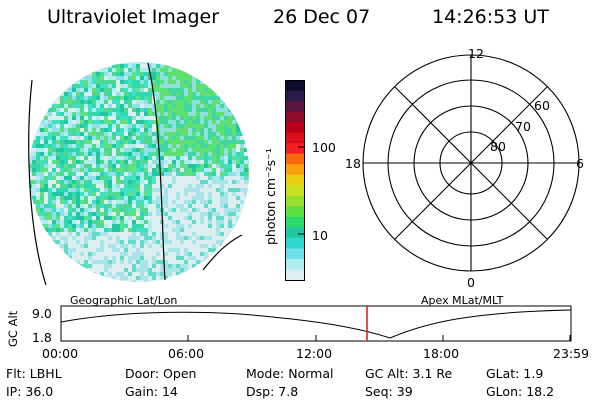 This screenshot has width=600, height=400. I want to click on glon-readout: GLon: 18.2, so click(520, 391).